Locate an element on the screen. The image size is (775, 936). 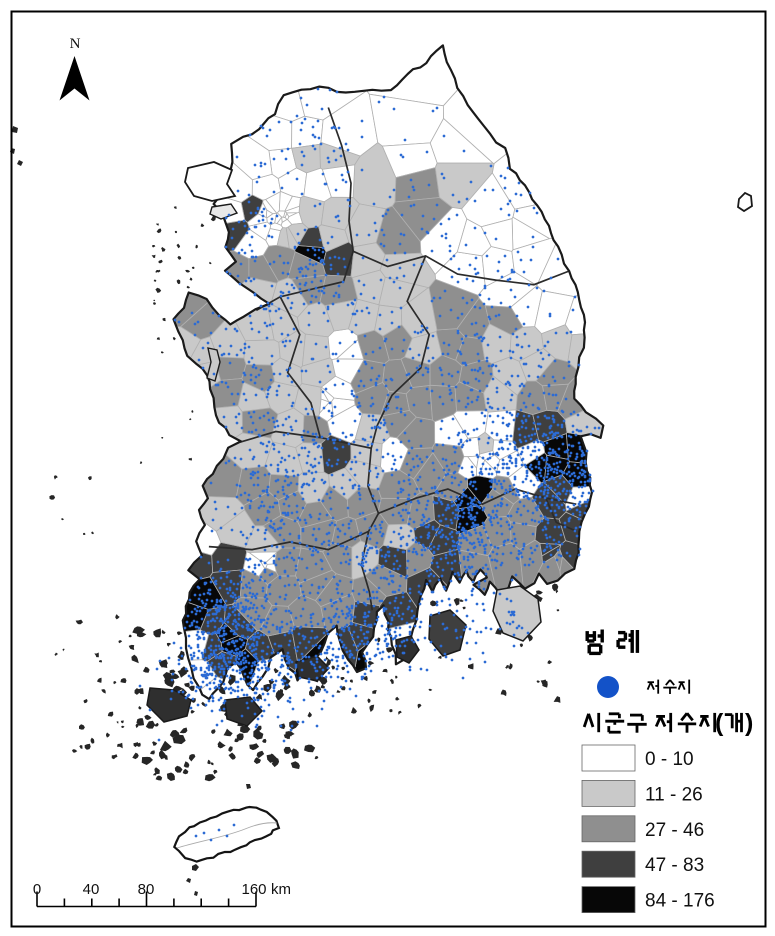
svg-text: 40 is located at coordinates (91, 889).